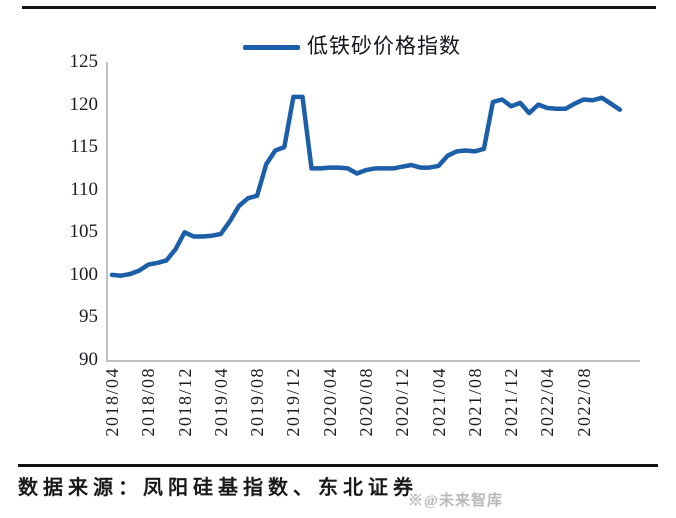 Image resolution: width=676 pixels, height=518 pixels. Describe the element at coordinates (84, 189) in the screenshot. I see `y-tick-label: 110` at that location.